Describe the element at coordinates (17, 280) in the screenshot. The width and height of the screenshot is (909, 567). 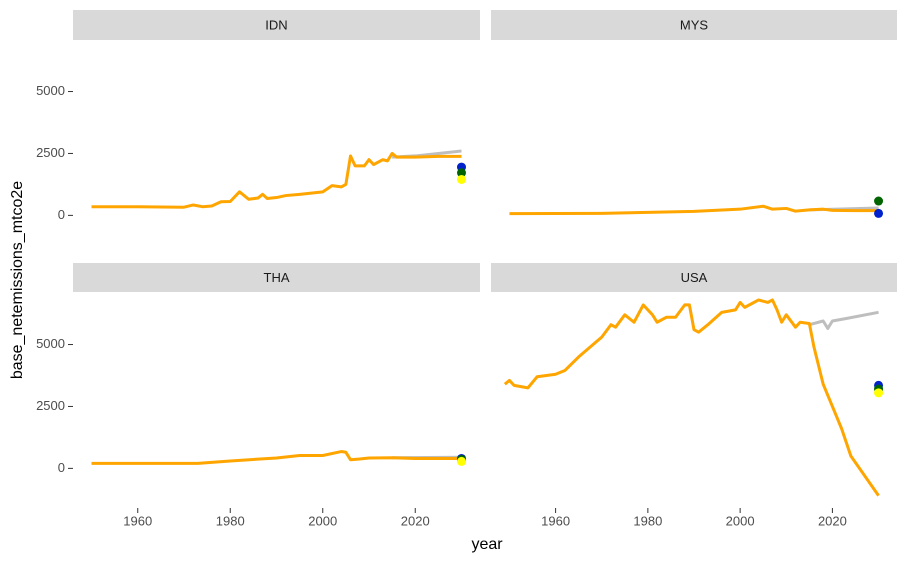
I see `y-axis-title: base_netemissions_mtco2e` at that location.